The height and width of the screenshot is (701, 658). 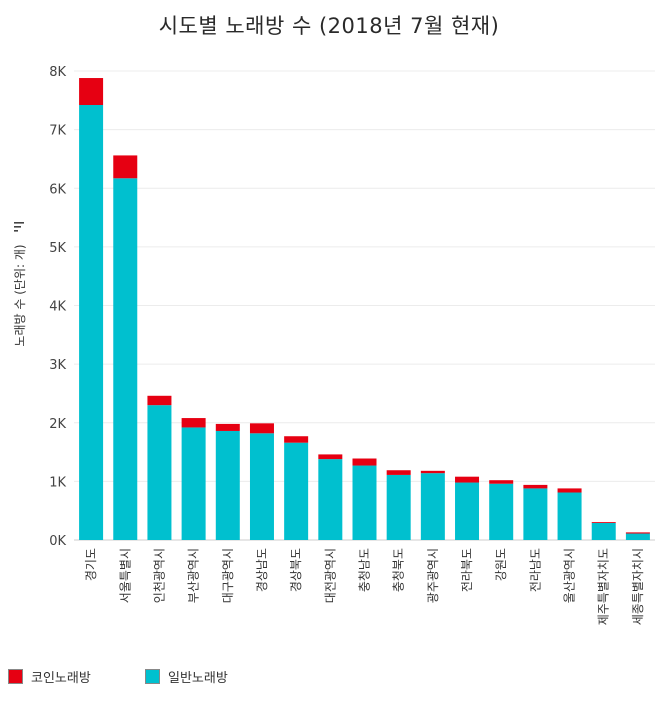 I want to click on menu-icon, so click(x=19, y=227).